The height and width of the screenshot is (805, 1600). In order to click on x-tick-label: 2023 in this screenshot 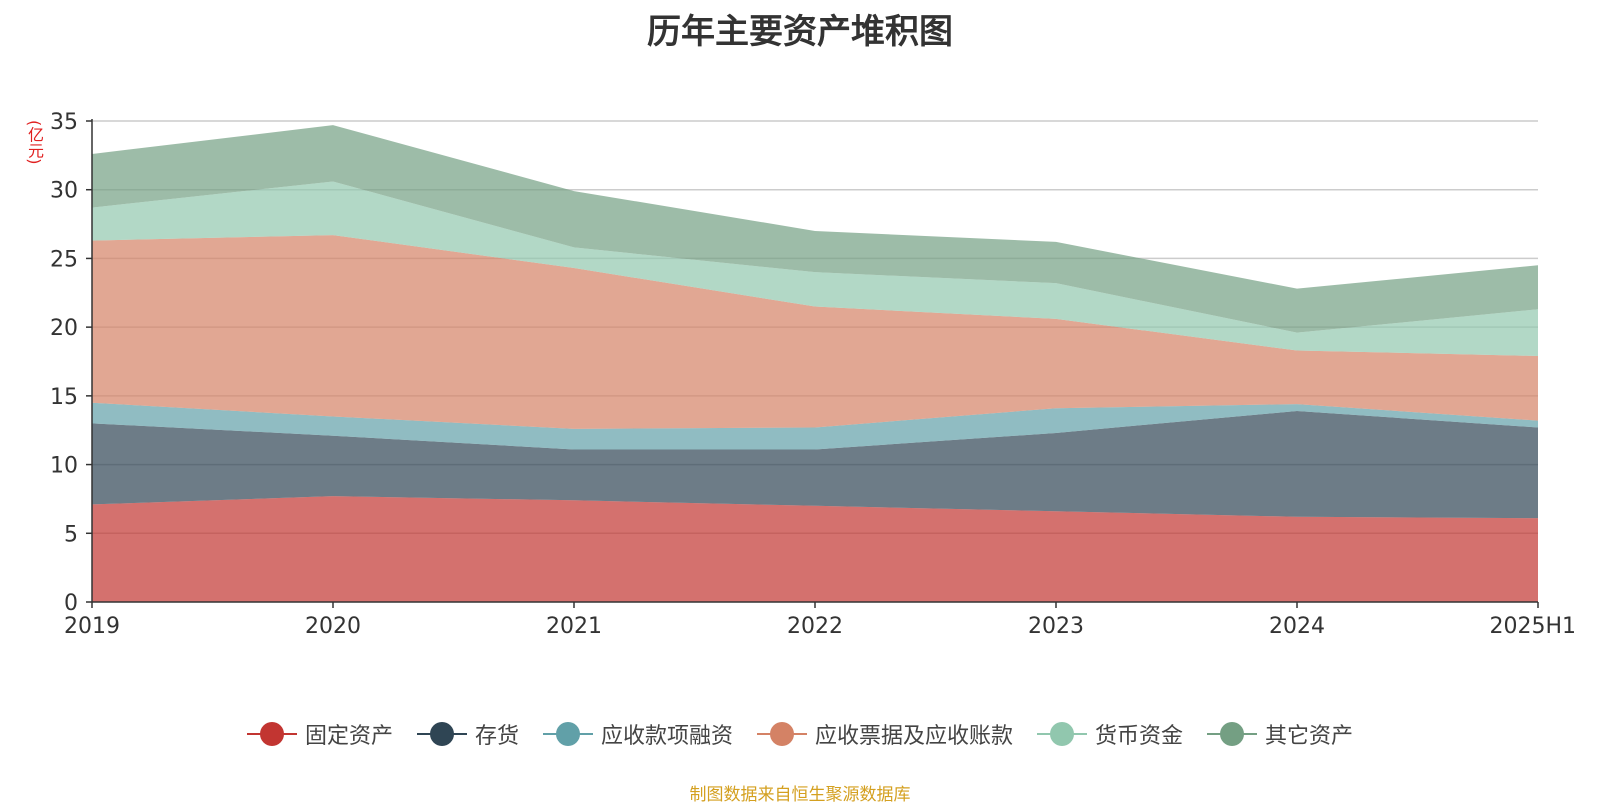, I will do `click(1056, 626)`.